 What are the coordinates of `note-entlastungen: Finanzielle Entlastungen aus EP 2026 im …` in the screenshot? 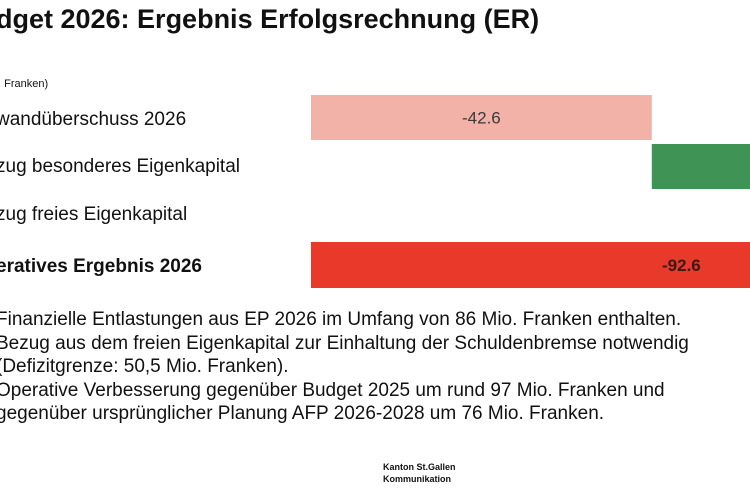 It's located at (341, 319).